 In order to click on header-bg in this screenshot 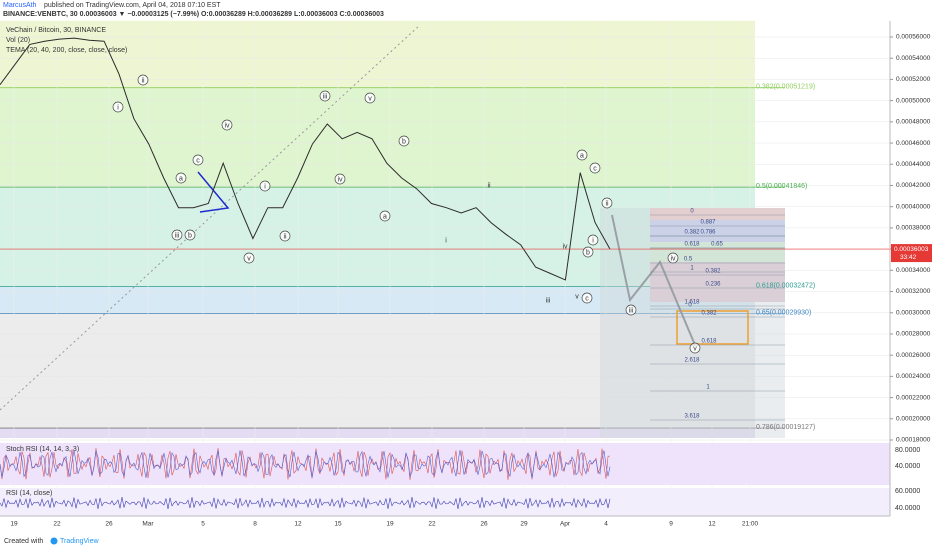, I will do `click(466, 10)`.